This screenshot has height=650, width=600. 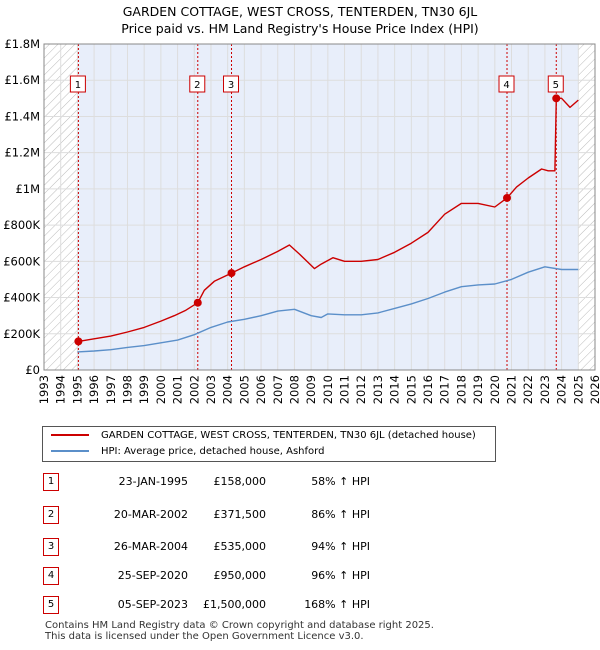 What do you see at coordinates (300, 548) in the screenshot?
I see `sale-row: 3 26-MAR-2004 £535,000 94% ↑ HPI` at bounding box center [300, 548].